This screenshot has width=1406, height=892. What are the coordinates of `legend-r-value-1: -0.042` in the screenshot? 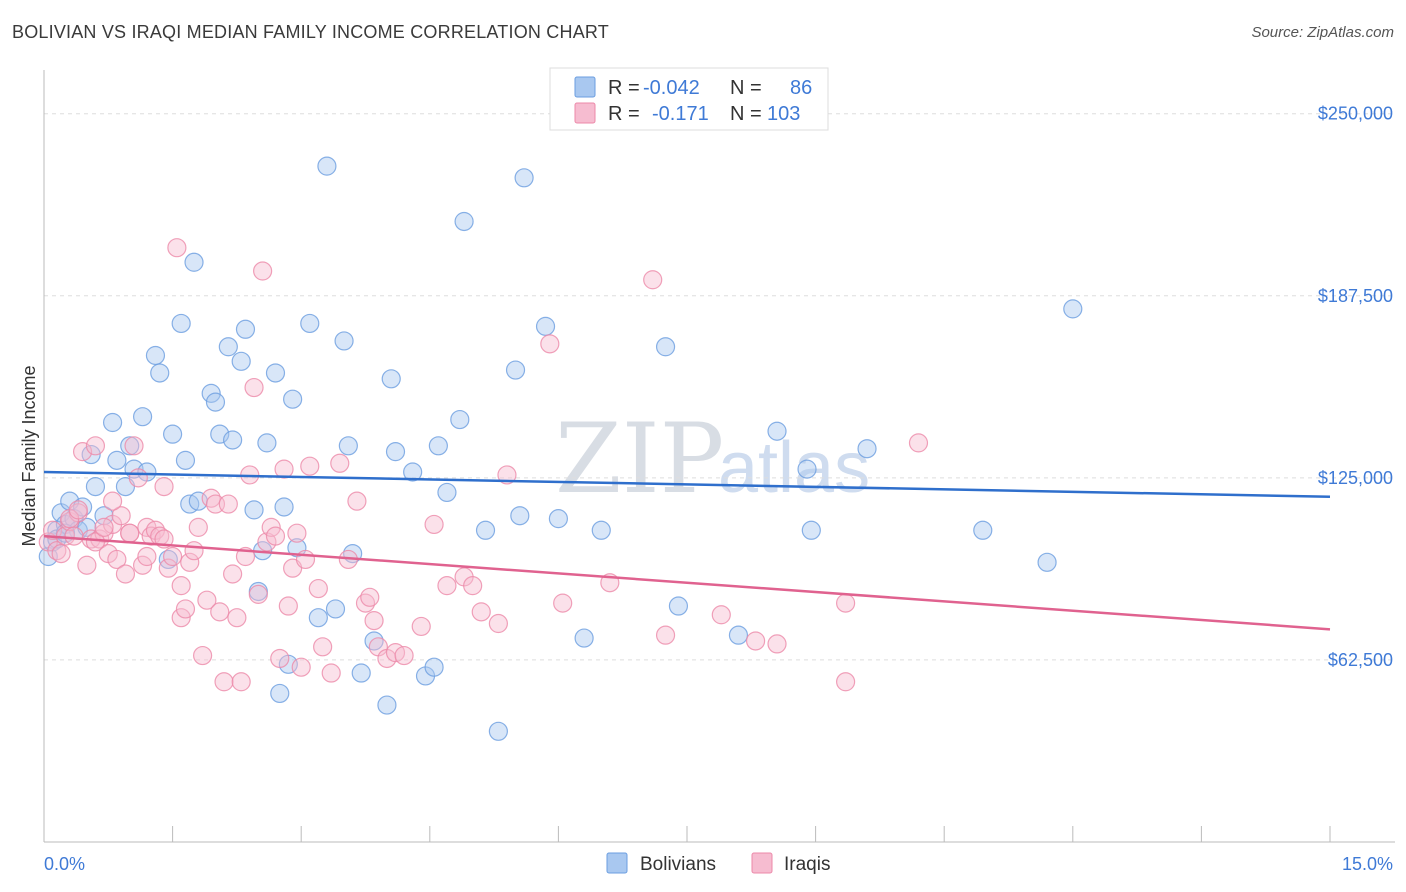 It's located at (671, 88).